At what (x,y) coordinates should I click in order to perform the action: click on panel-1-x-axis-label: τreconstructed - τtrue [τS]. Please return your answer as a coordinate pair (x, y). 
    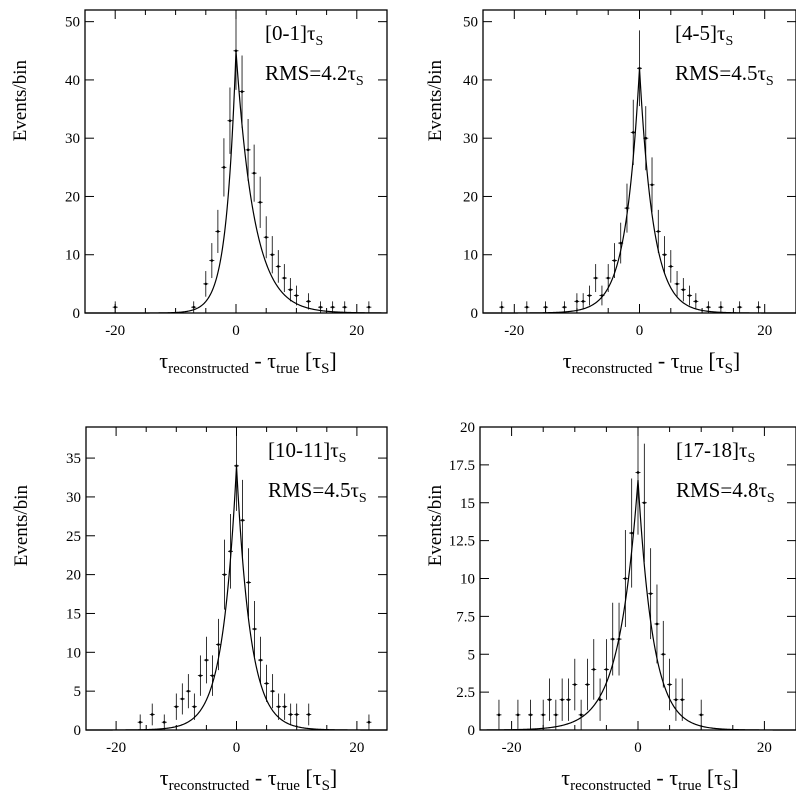
    Looking at the image, I should click on (247, 362).